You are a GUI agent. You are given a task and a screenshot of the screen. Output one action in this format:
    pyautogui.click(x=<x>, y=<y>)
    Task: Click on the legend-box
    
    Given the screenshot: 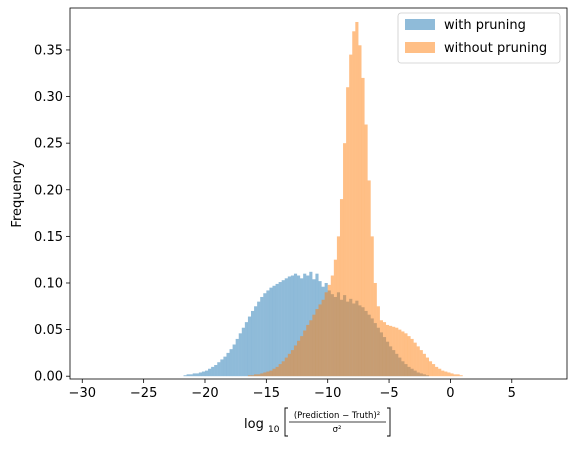 What is the action you would take?
    pyautogui.click(x=479, y=38)
    